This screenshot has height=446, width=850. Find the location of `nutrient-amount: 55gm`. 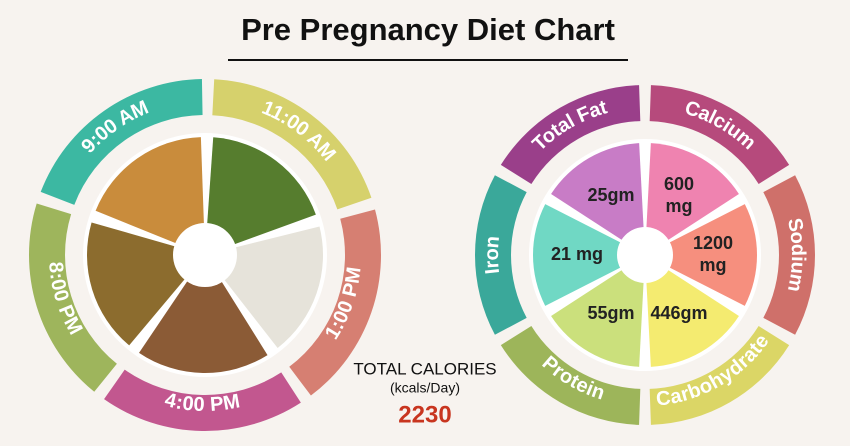

nutrient-amount: 55gm is located at coordinates (610, 313).